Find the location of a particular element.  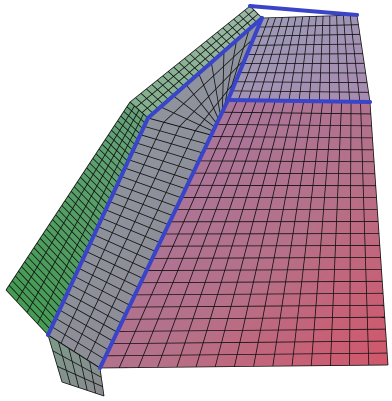

face is located at coordinates (299, 58).